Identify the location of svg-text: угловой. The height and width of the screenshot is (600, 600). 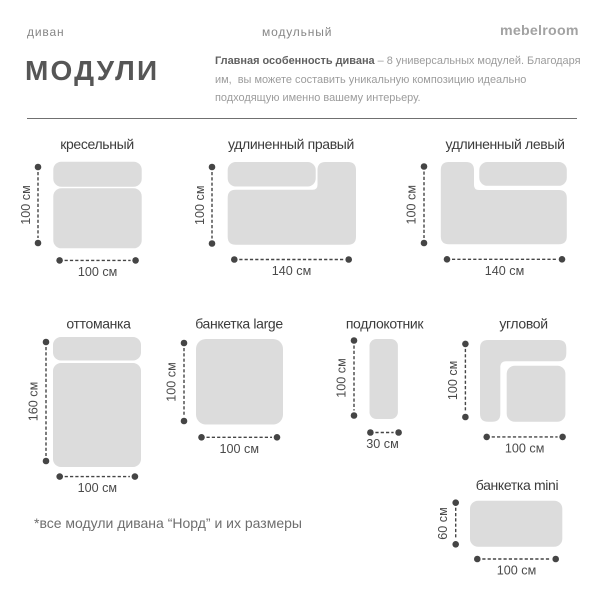
(523, 324).